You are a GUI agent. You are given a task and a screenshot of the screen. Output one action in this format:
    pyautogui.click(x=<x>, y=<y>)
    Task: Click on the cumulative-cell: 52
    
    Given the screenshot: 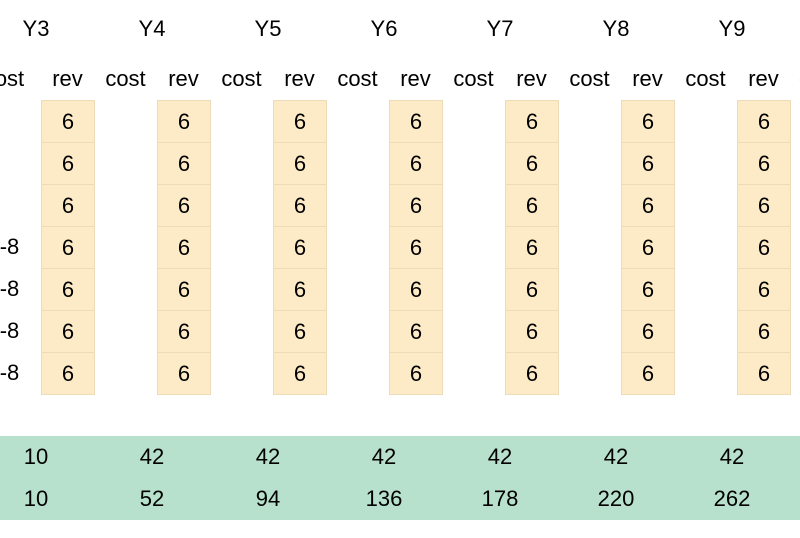 What is the action you would take?
    pyautogui.click(x=152, y=498)
    